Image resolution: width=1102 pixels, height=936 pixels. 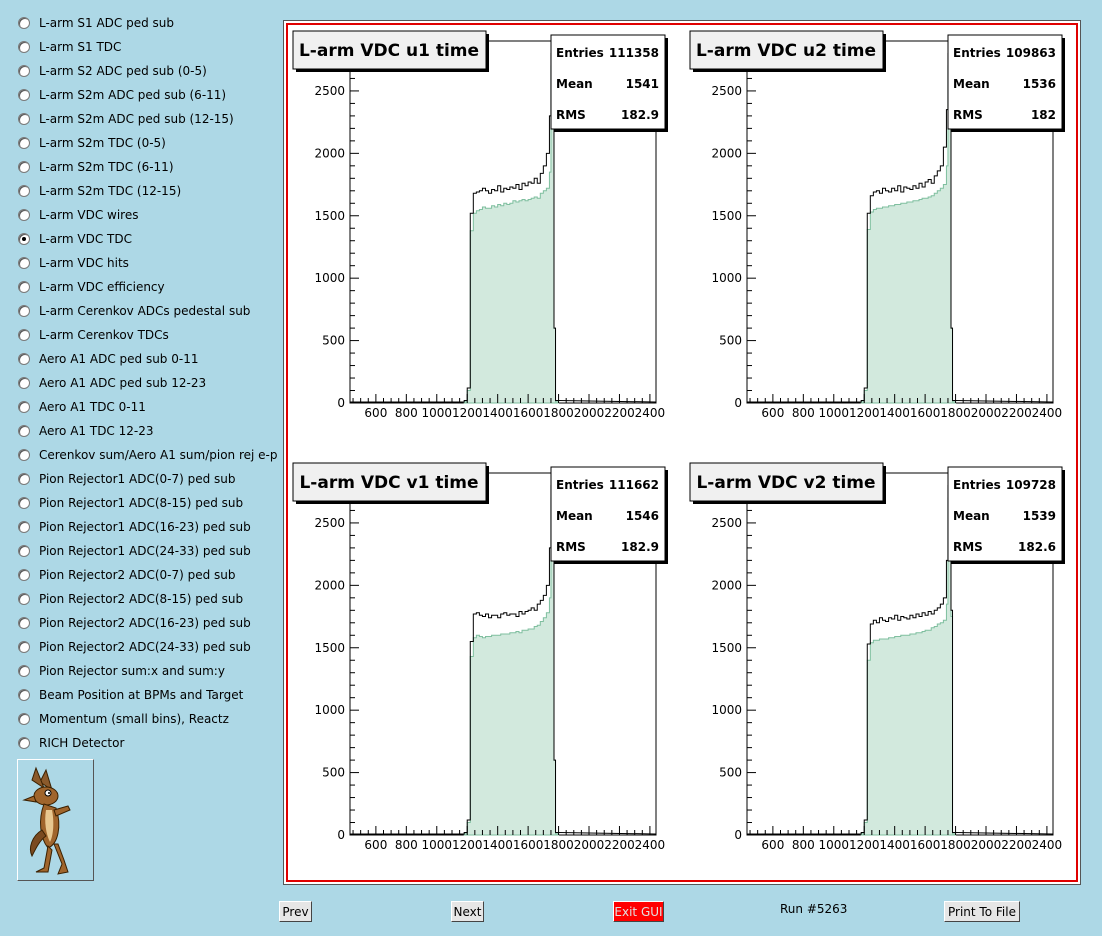 What do you see at coordinates (148, 455) in the screenshot?
I see `radio-item: Cerenkov sum/Aero A1 sum/pion rej e-p` at bounding box center [148, 455].